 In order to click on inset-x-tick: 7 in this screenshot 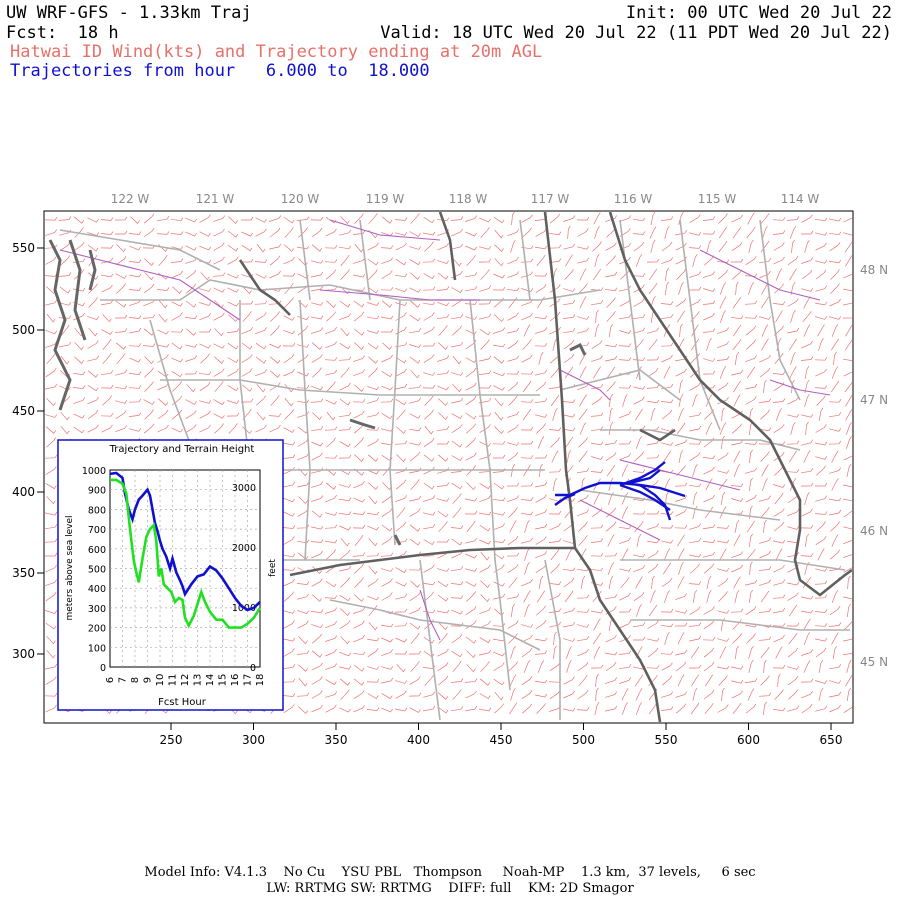, I will do `click(123, 680)`.